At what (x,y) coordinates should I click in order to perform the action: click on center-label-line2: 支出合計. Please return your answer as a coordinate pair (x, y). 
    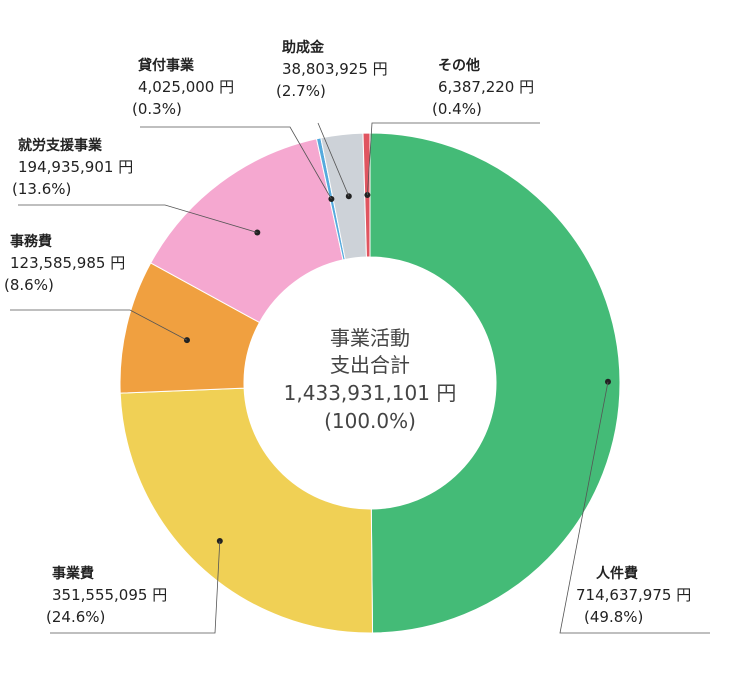
    Looking at the image, I should click on (370, 365).